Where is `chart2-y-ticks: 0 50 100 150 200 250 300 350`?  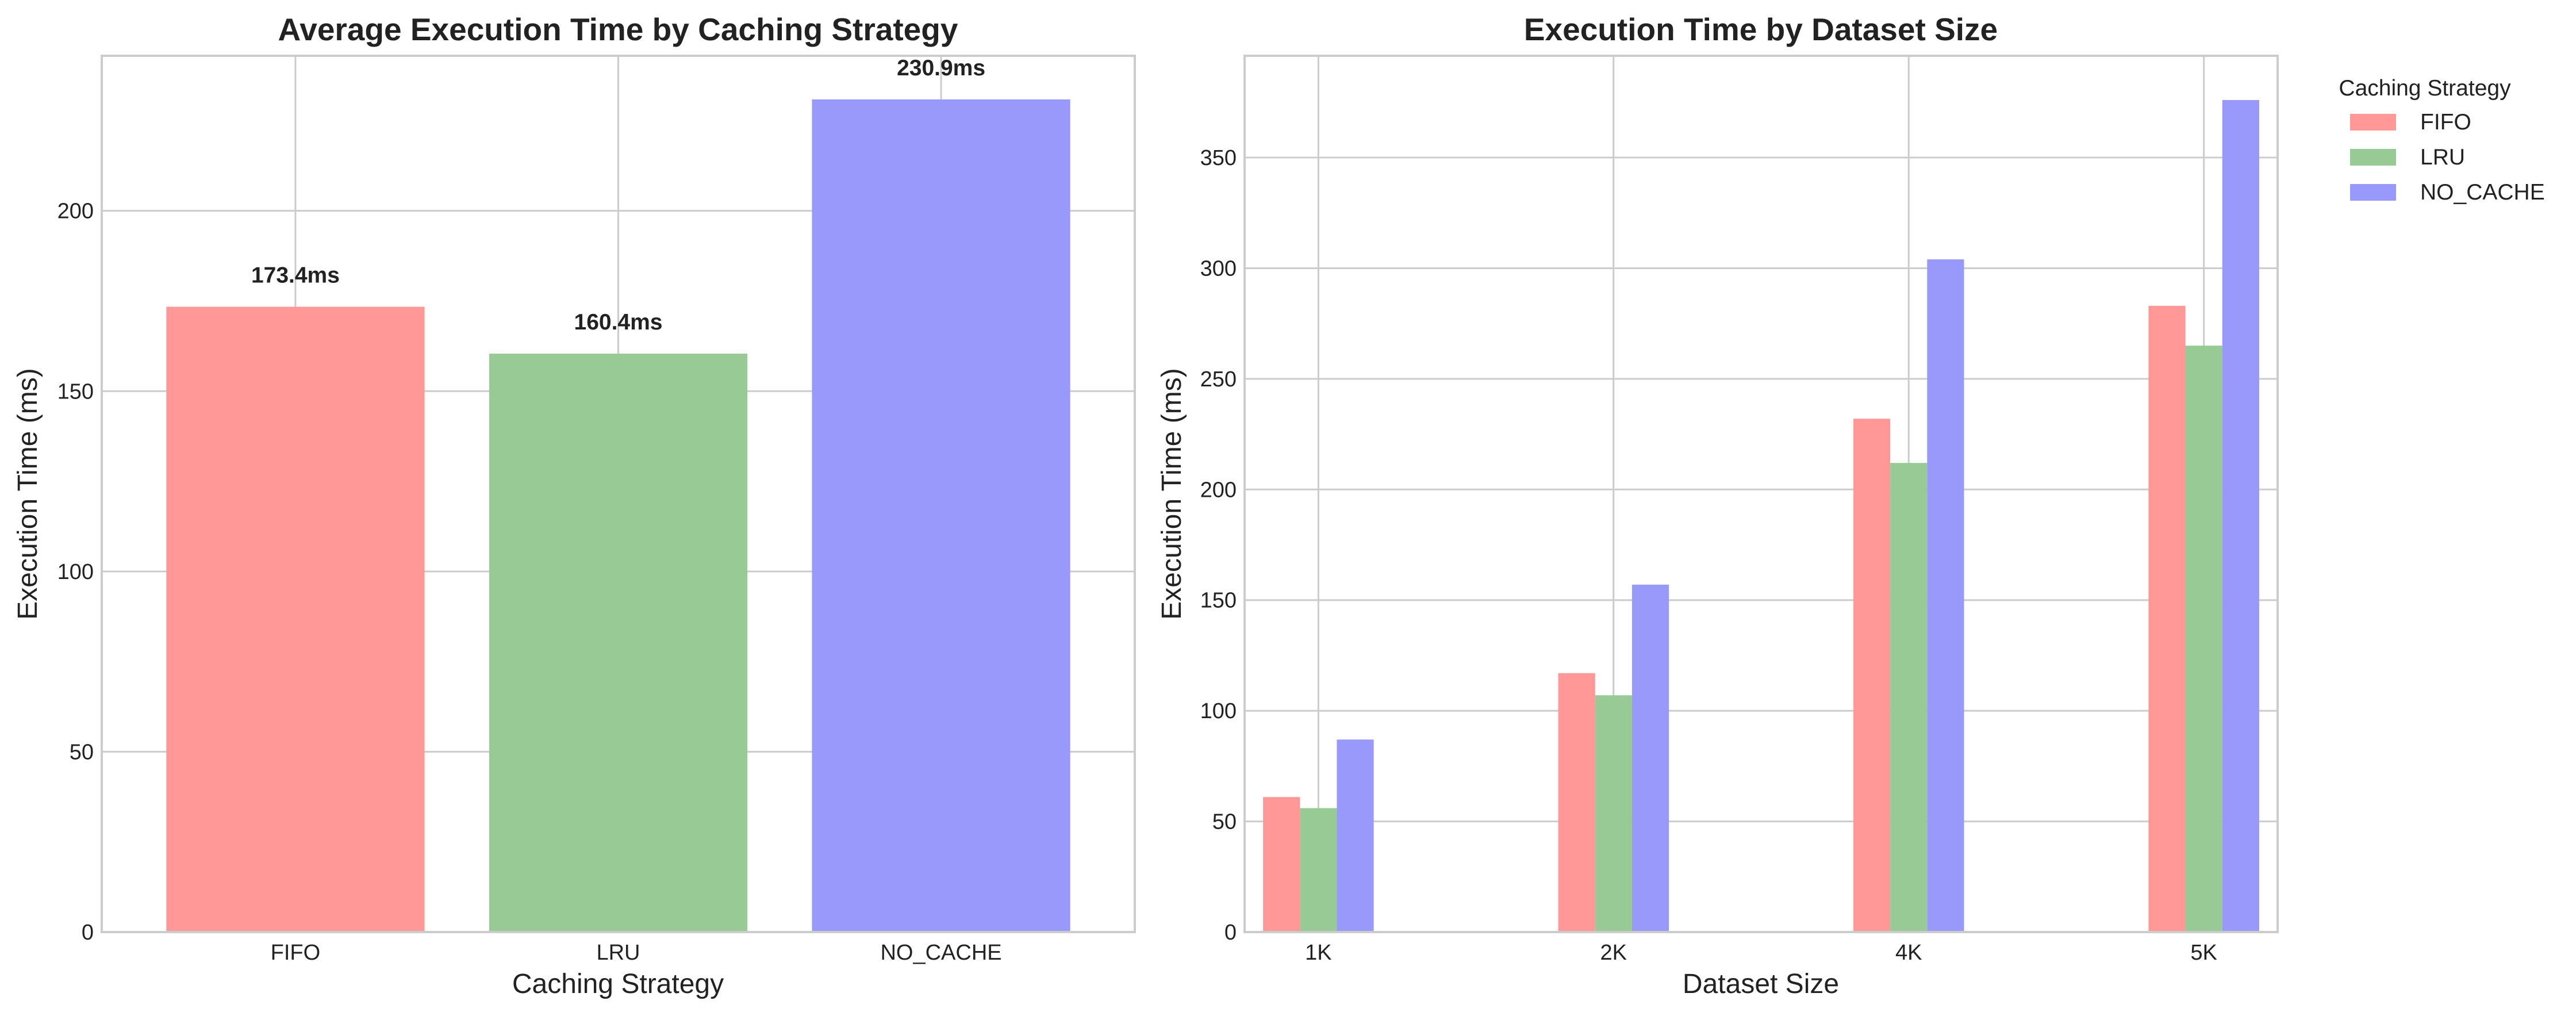 chart2-y-ticks: 0 50 100 150 200 250 300 350 is located at coordinates (1219, 545).